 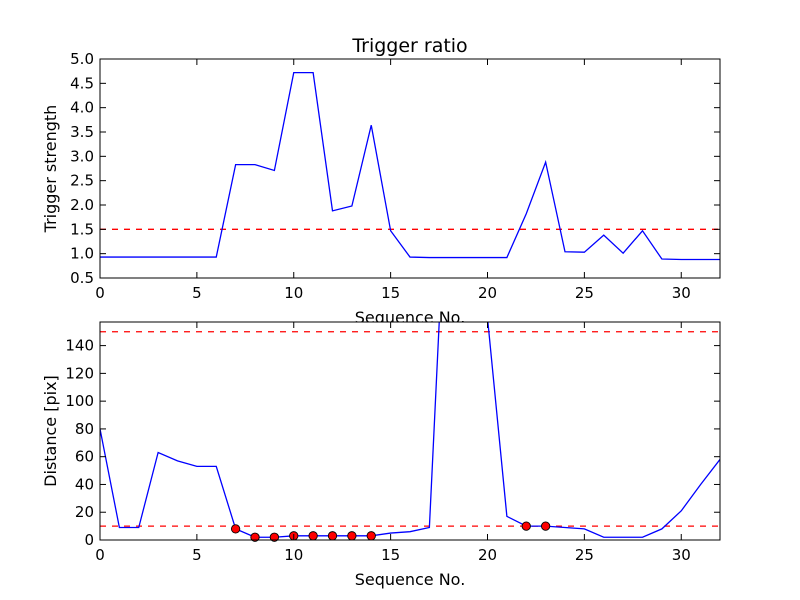 What do you see at coordinates (50, 431) in the screenshot?
I see `y-axis-label: Distance [pix]` at bounding box center [50, 431].